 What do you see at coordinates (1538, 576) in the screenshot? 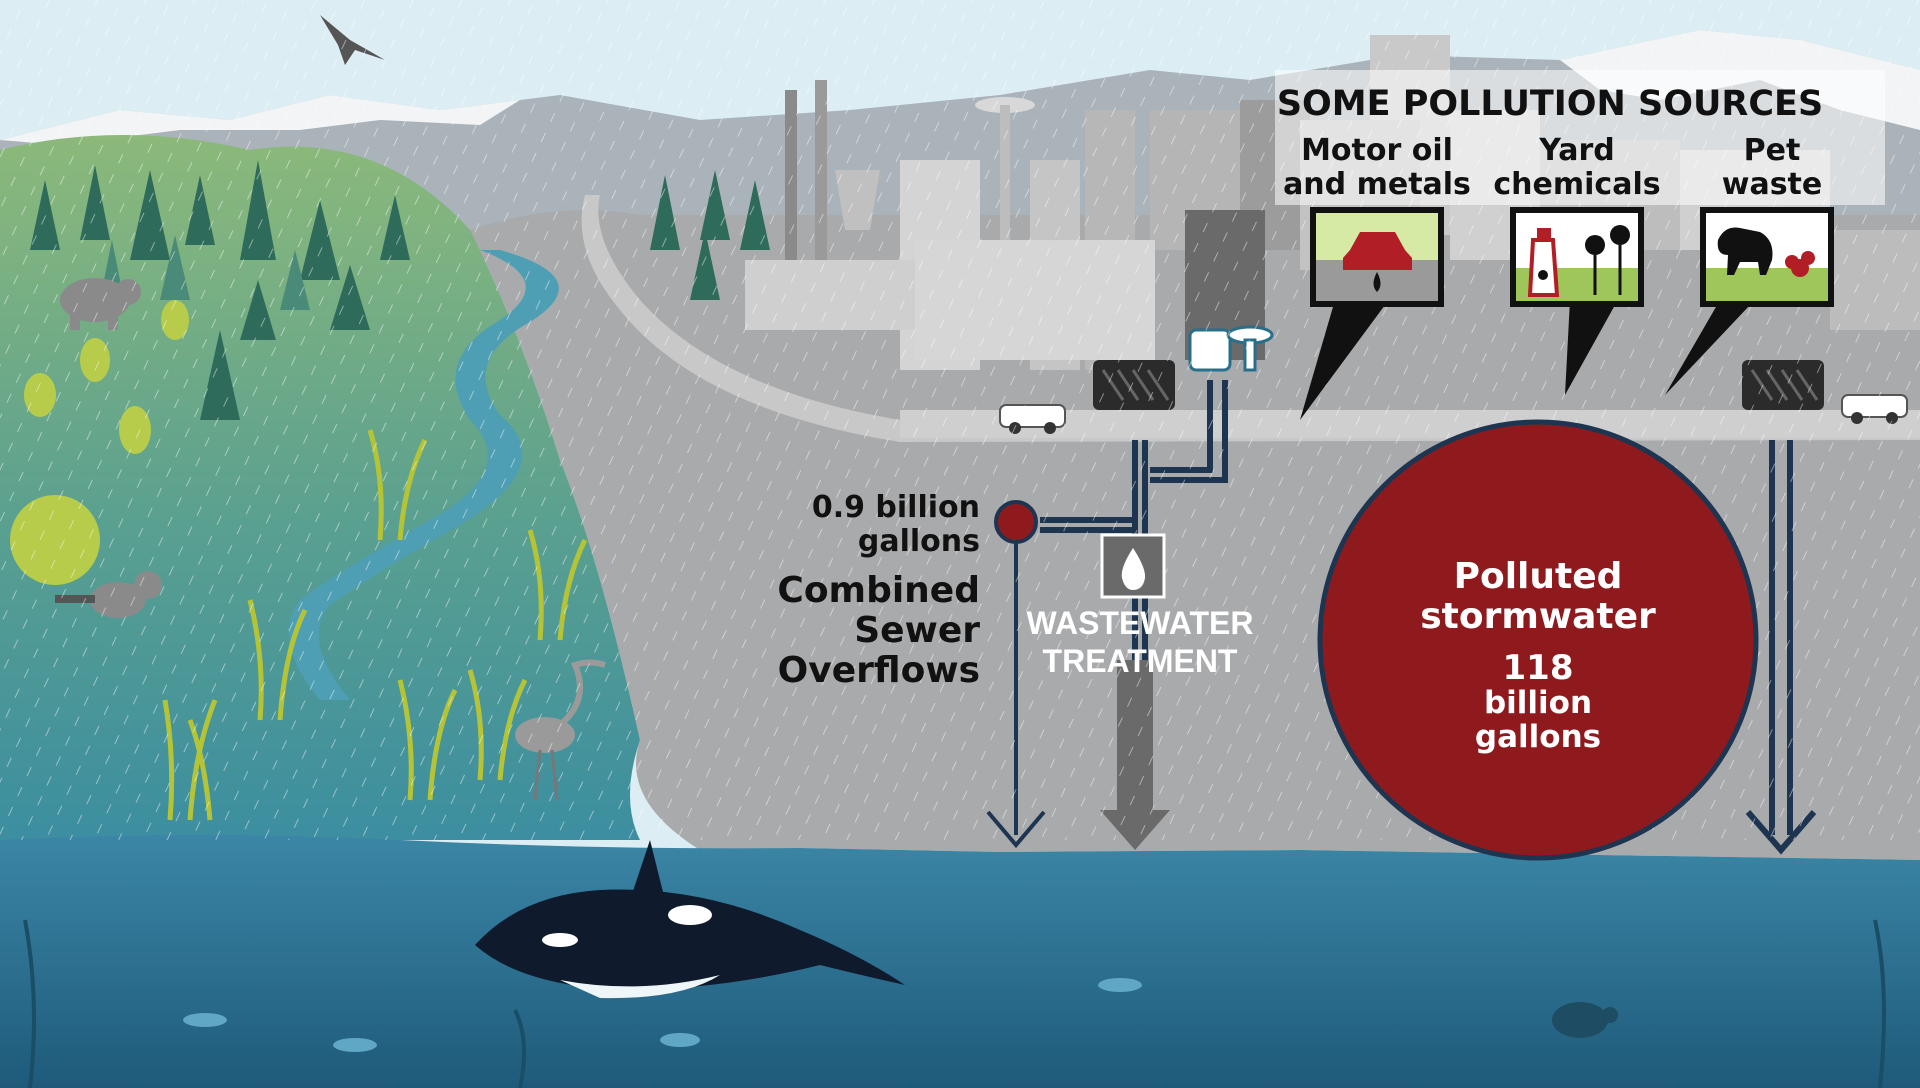
I see `stormwater-label: Polluted` at bounding box center [1538, 576].